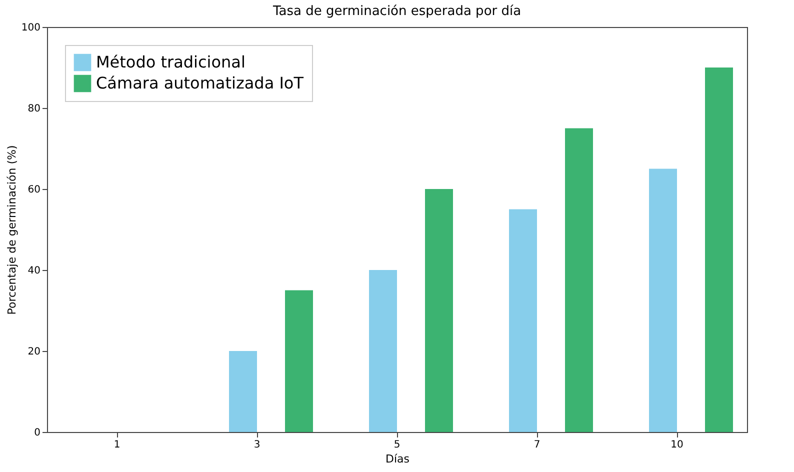 Image resolution: width=794 pixels, height=472 pixels. I want to click on y-tick-label: 100, so click(30, 28).